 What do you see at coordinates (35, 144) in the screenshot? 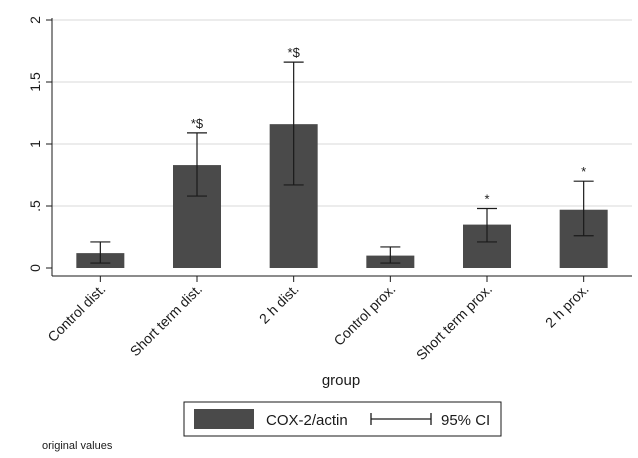
I see `y-tick-label: 1` at bounding box center [35, 144].